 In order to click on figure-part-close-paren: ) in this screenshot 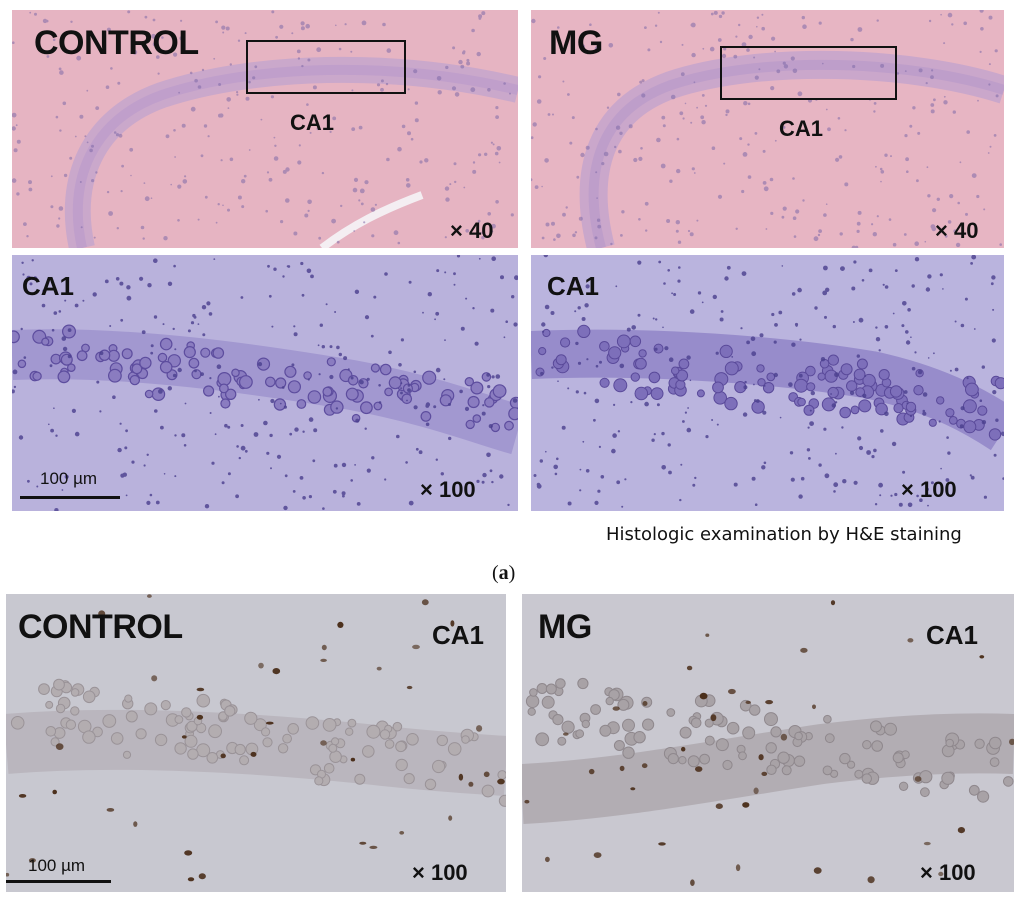, I will do `click(512, 573)`.